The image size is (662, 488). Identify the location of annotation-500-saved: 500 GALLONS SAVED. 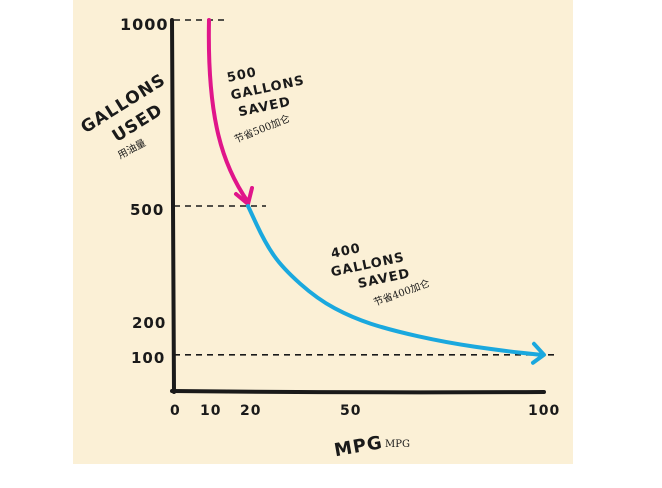
(266, 92).